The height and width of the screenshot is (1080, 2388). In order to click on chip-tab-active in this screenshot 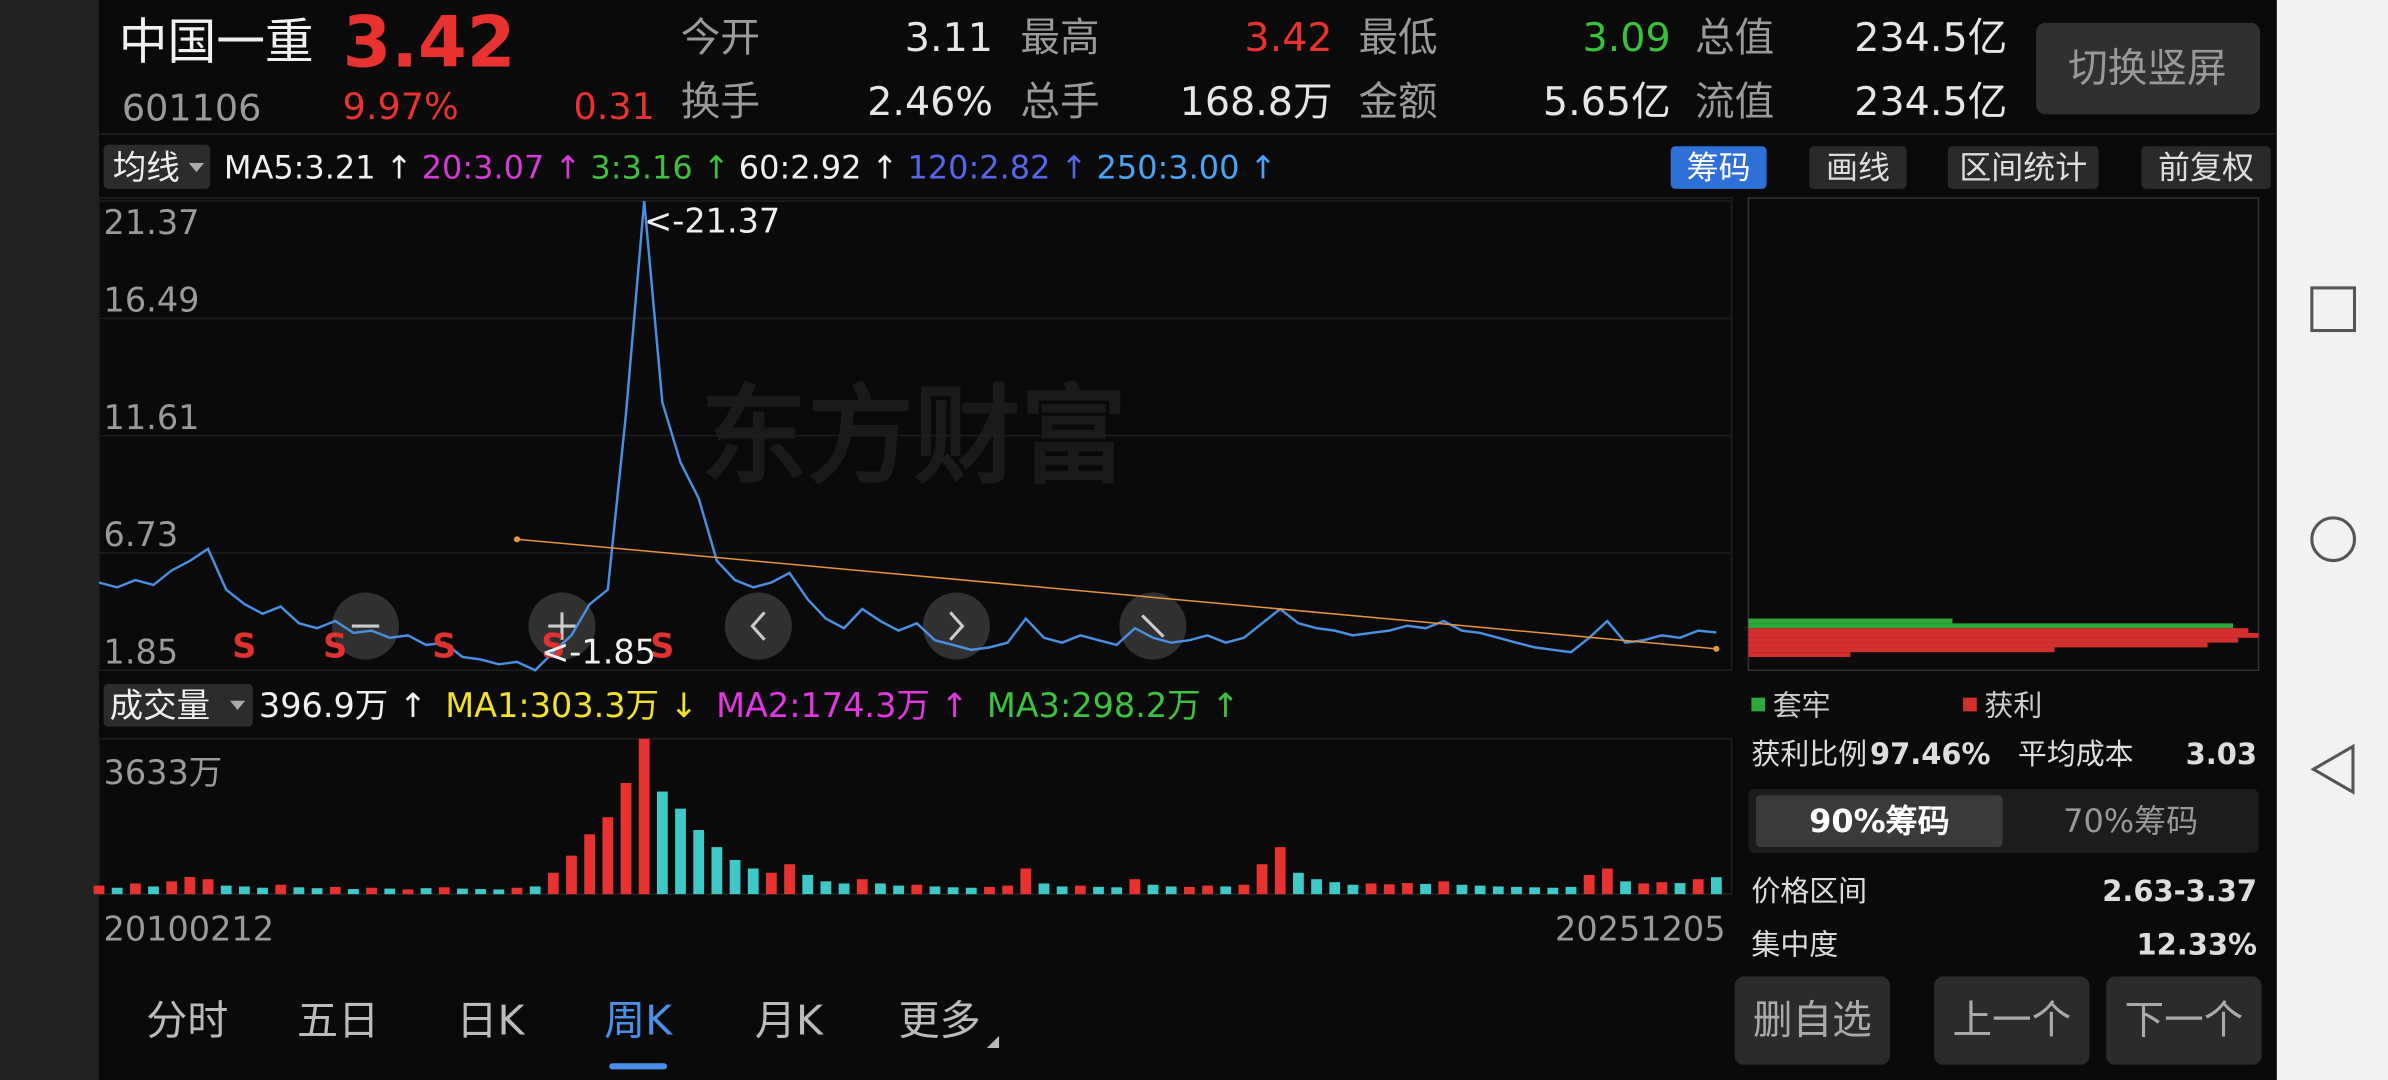, I will do `click(1879, 821)`.